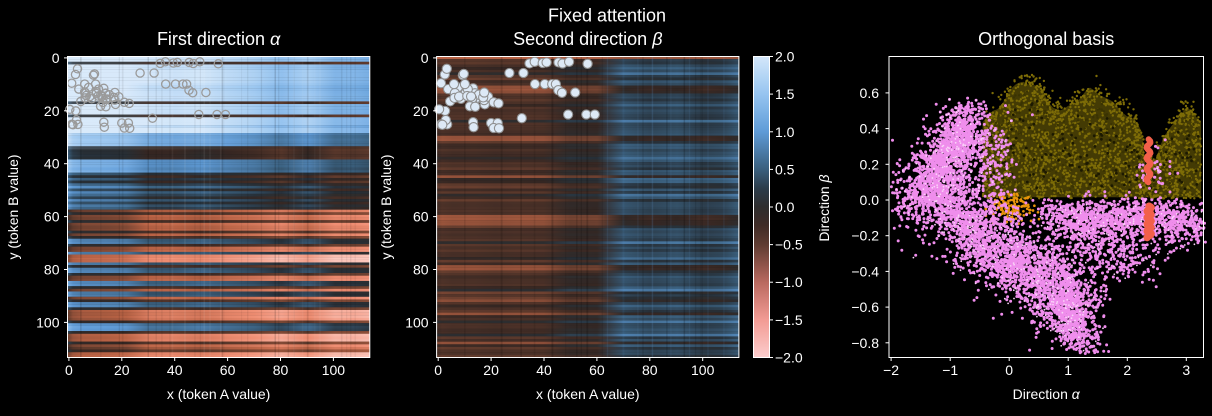  Describe the element at coordinates (865, 271) in the screenshot. I see `svg-text: −0.4` at that location.